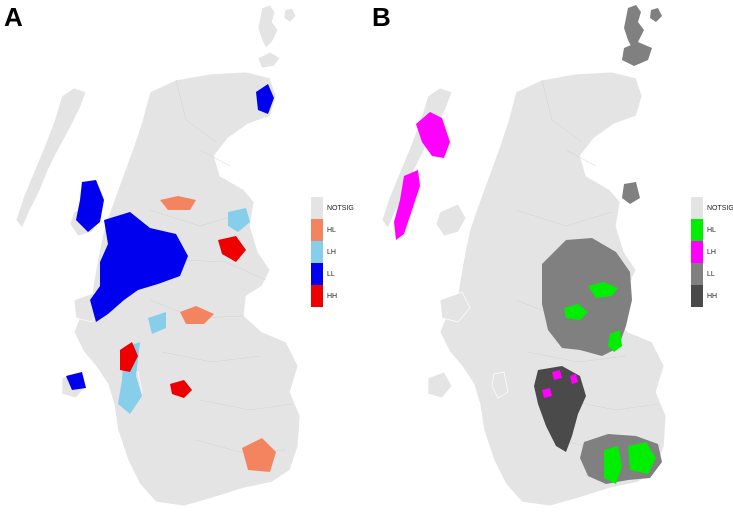 The width and height of the screenshot is (733, 512). Describe the element at coordinates (634, 26) in the screenshot. I see `ll-region-shetland` at that location.